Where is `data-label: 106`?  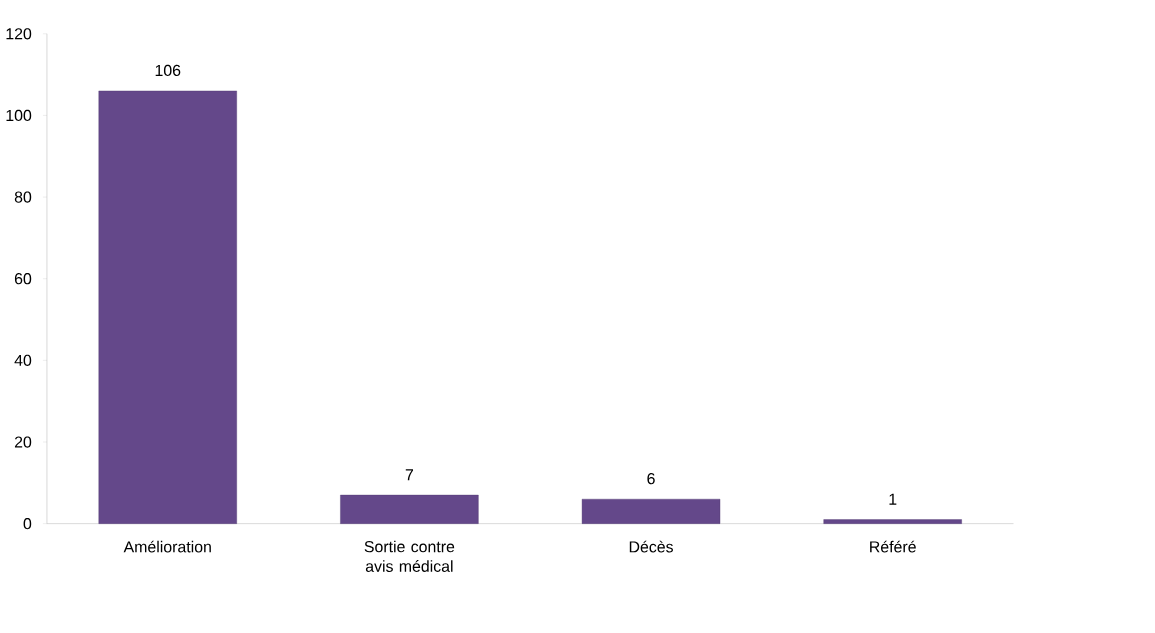
data-label: 106 is located at coordinates (168, 70).